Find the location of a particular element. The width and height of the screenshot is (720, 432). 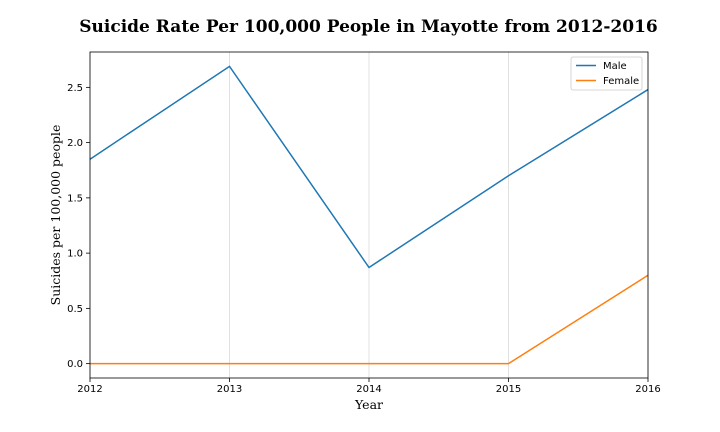

x-tick-label: 2012 is located at coordinates (89, 389).